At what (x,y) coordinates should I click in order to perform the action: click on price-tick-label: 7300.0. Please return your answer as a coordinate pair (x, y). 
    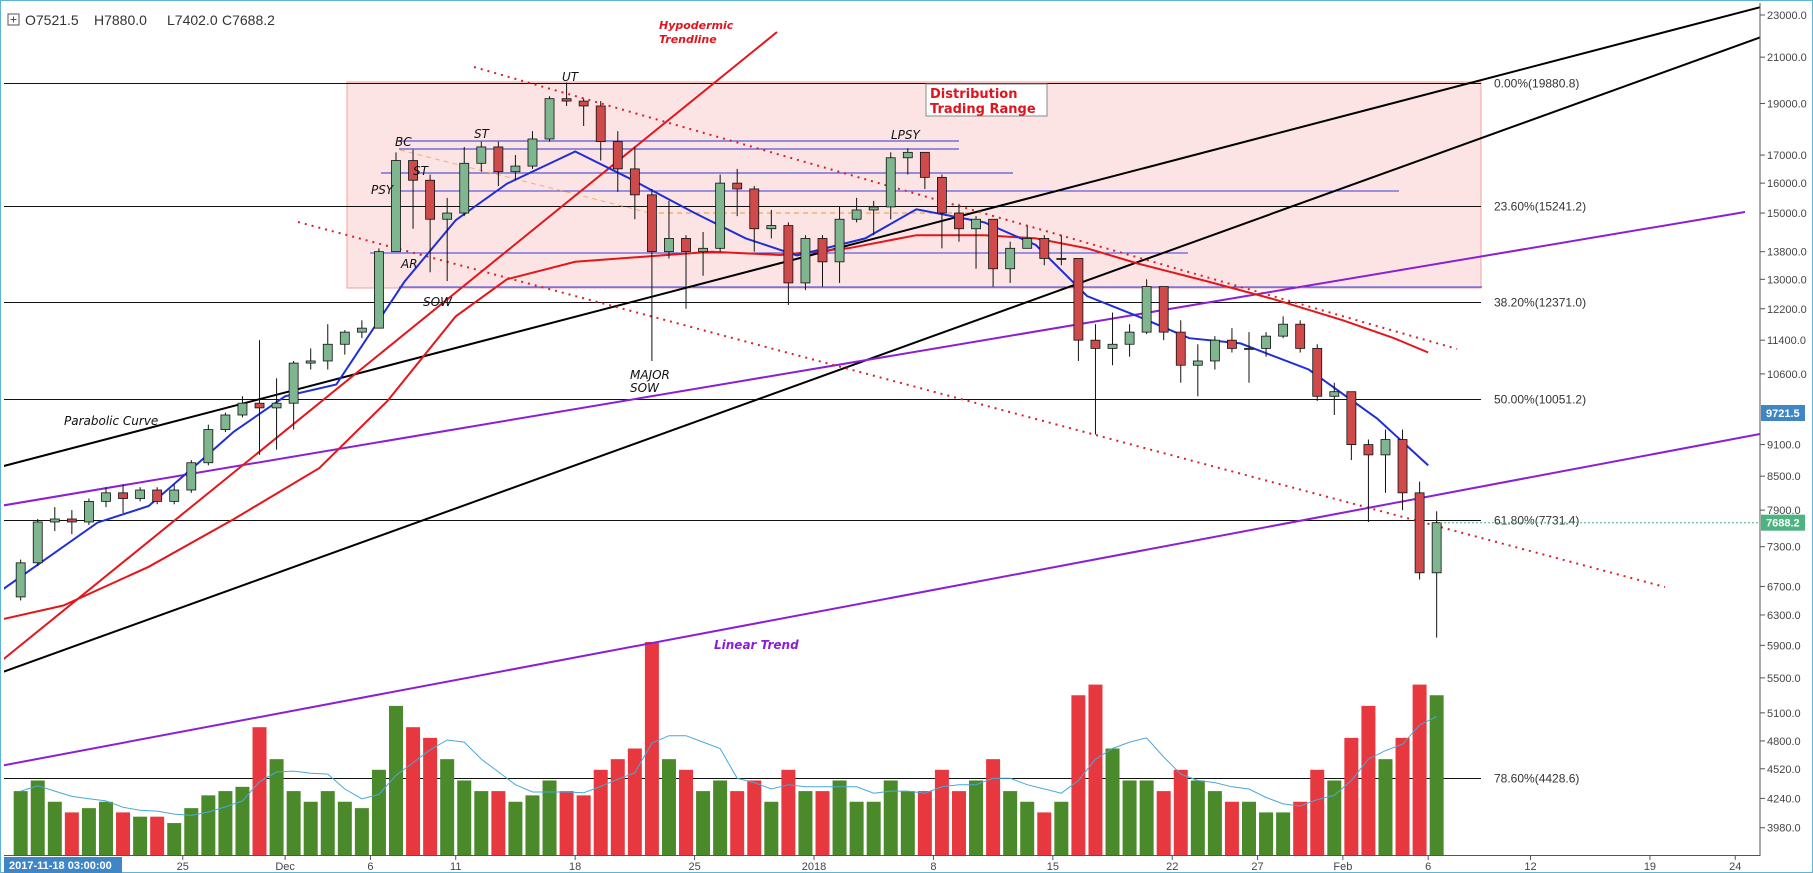
    Looking at the image, I should click on (1784, 548).